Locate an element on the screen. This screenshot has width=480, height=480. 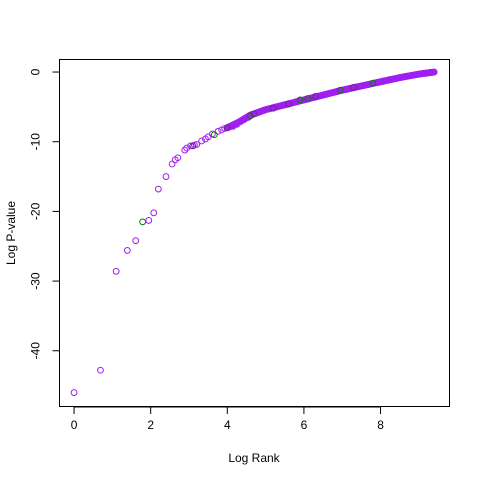
y-axis-label: Log P-value is located at coordinates (11, 233).